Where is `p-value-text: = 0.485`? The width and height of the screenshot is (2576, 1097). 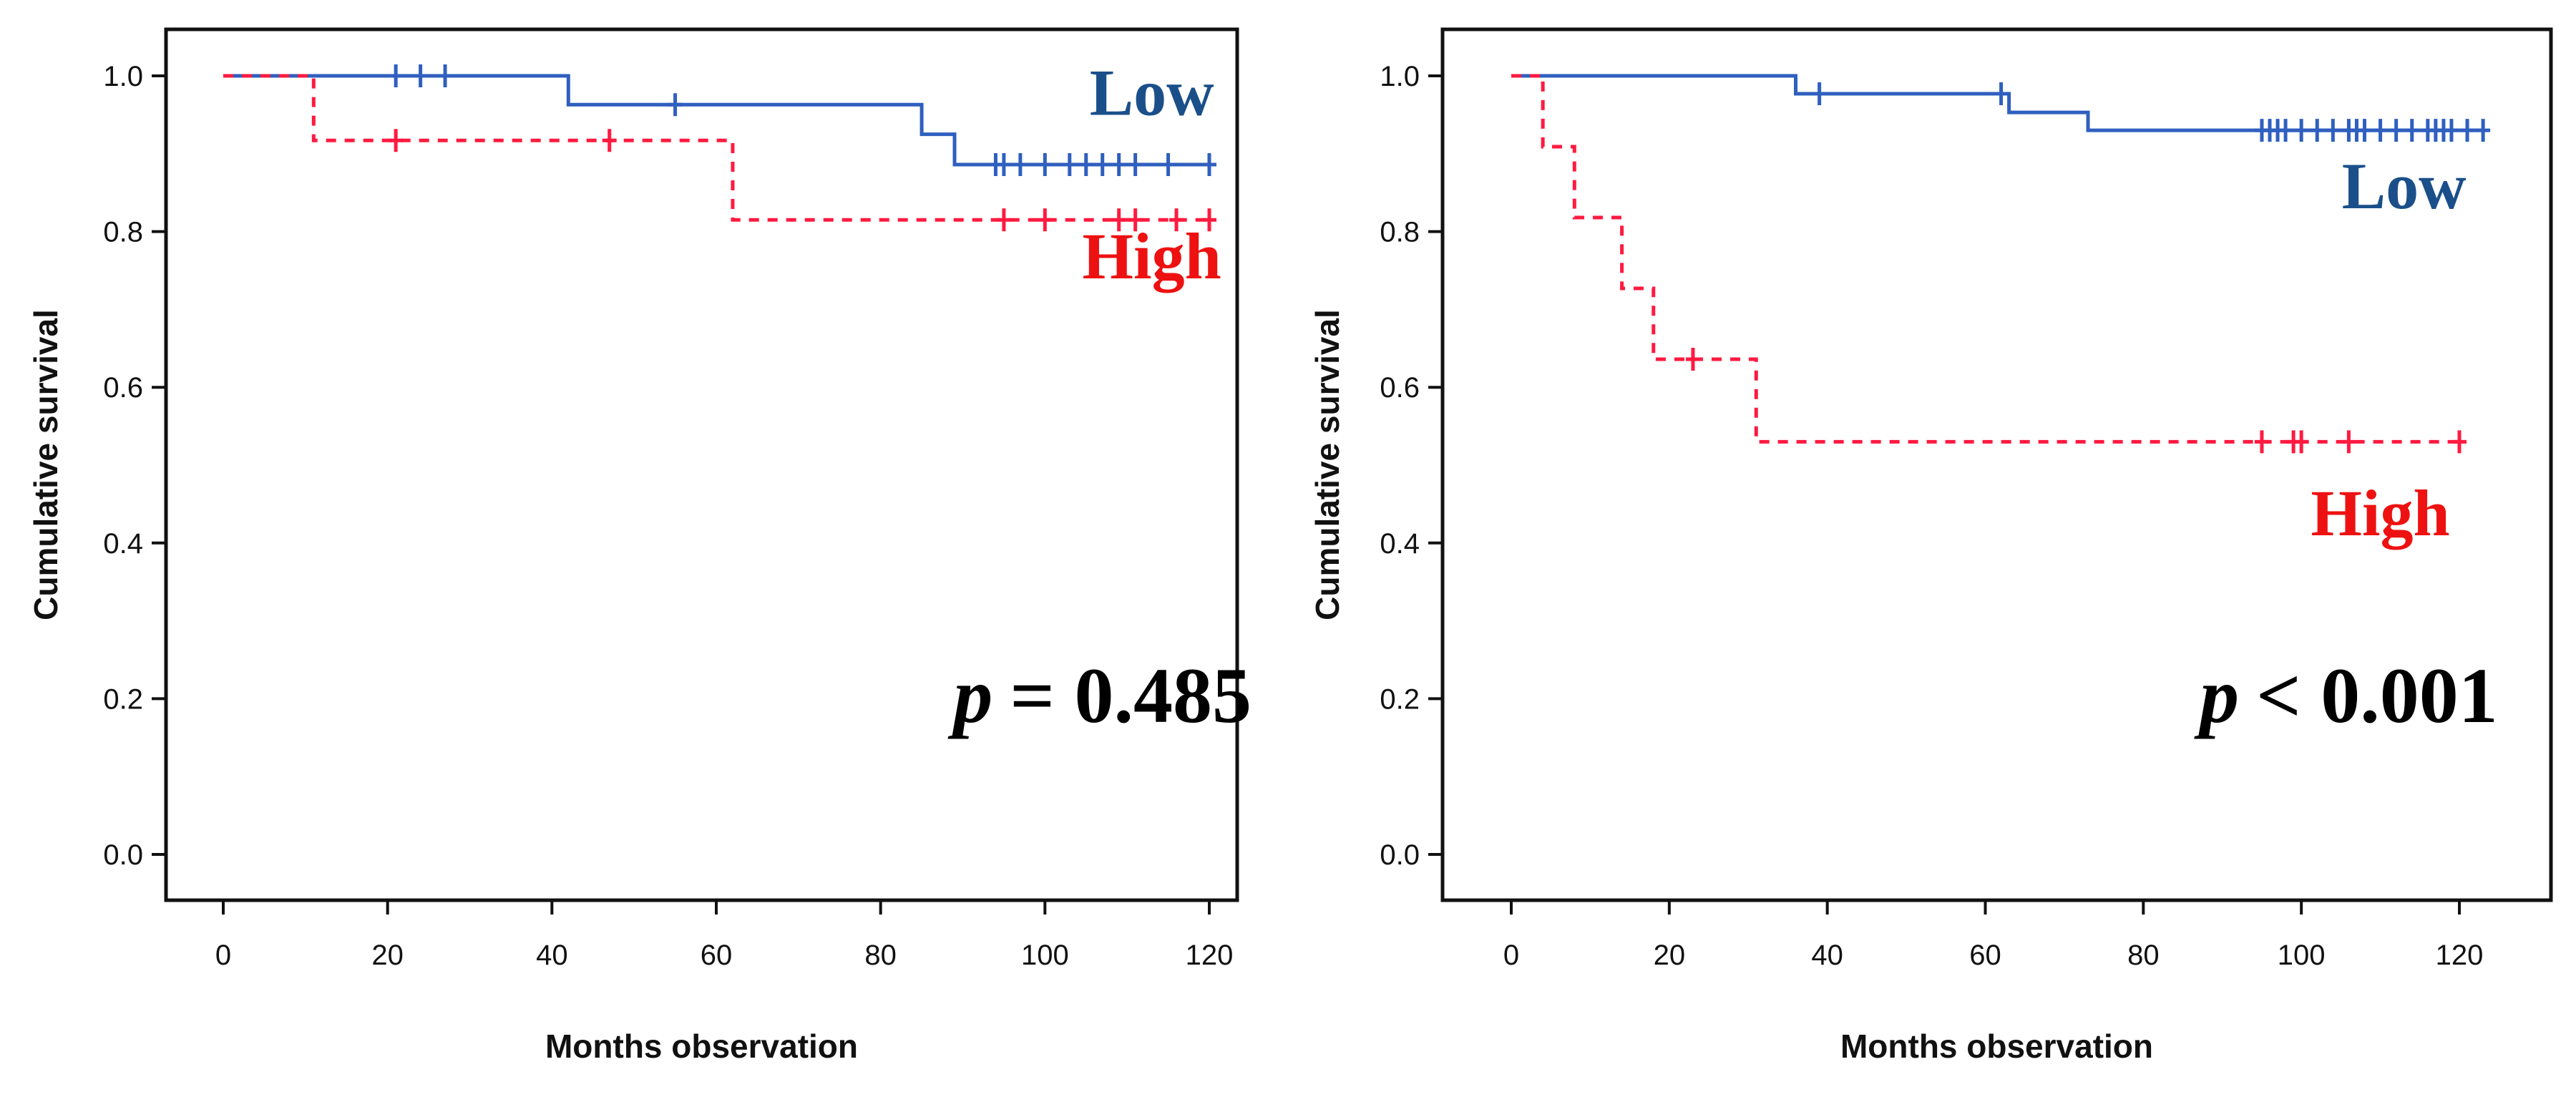 p-value-text: = 0.485 is located at coordinates (1131, 696).